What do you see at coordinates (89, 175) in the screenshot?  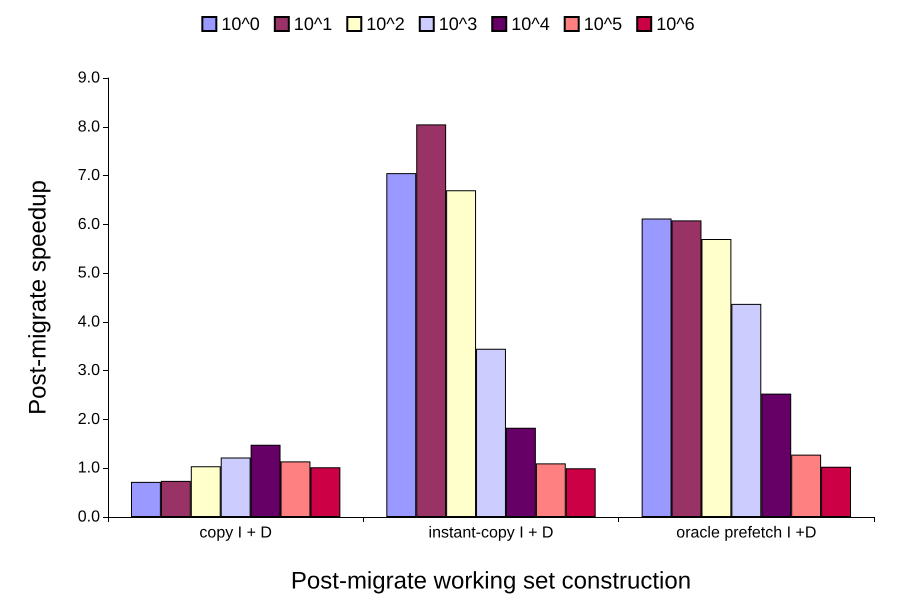 I see `y-tick-label: 7.0` at bounding box center [89, 175].